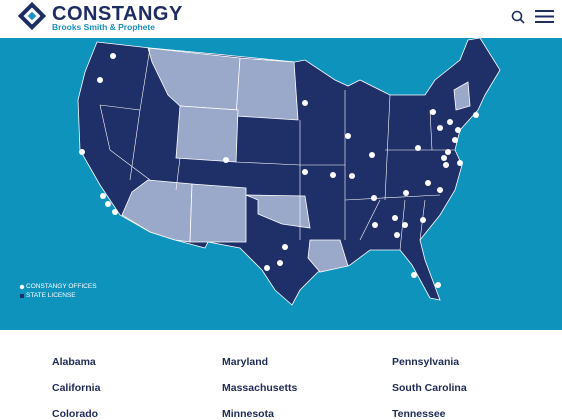 This screenshot has width=562, height=420. I want to click on search-icon, so click(518, 17).